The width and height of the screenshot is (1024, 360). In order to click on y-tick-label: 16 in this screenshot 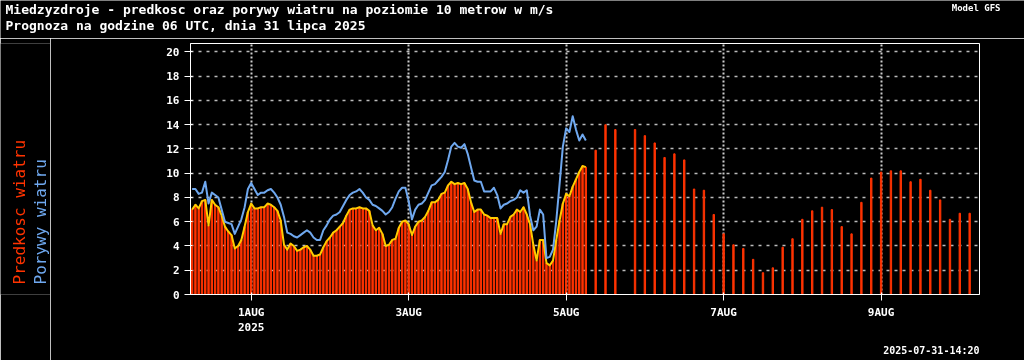, I will do `click(173, 101)`.